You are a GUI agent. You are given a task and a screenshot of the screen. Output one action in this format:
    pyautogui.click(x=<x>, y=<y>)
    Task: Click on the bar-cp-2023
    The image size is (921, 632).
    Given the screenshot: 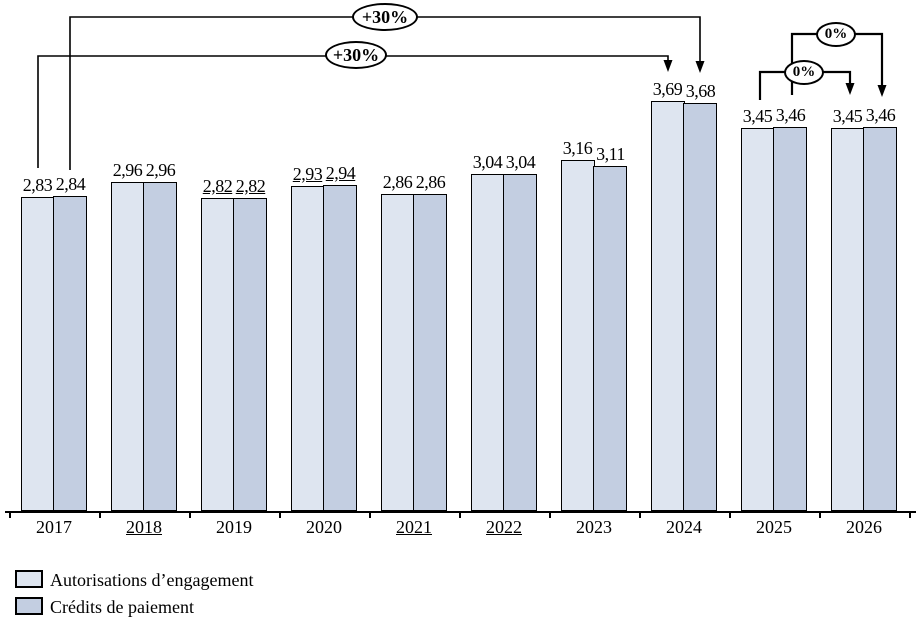 What is the action you would take?
    pyautogui.click(x=610, y=338)
    